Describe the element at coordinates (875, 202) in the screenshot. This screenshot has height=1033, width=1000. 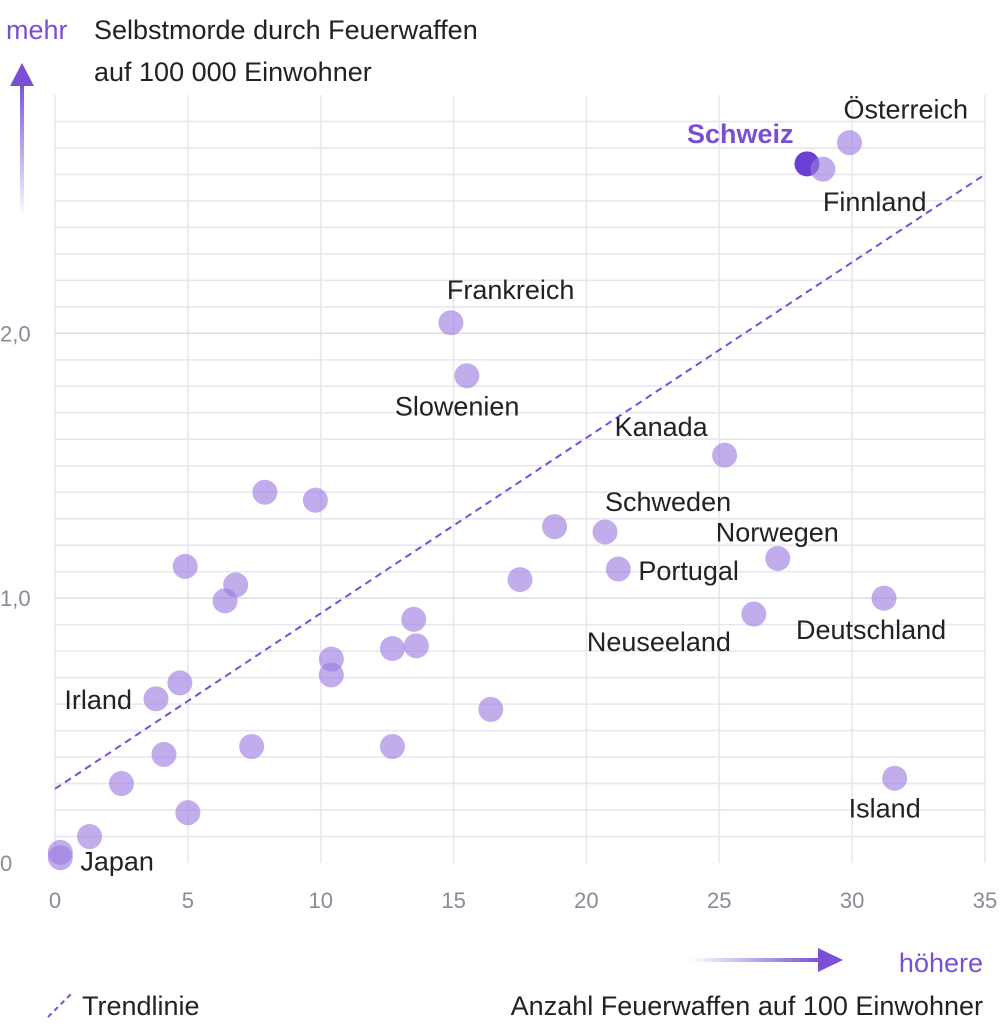
I see `point-label: Finnland` at that location.